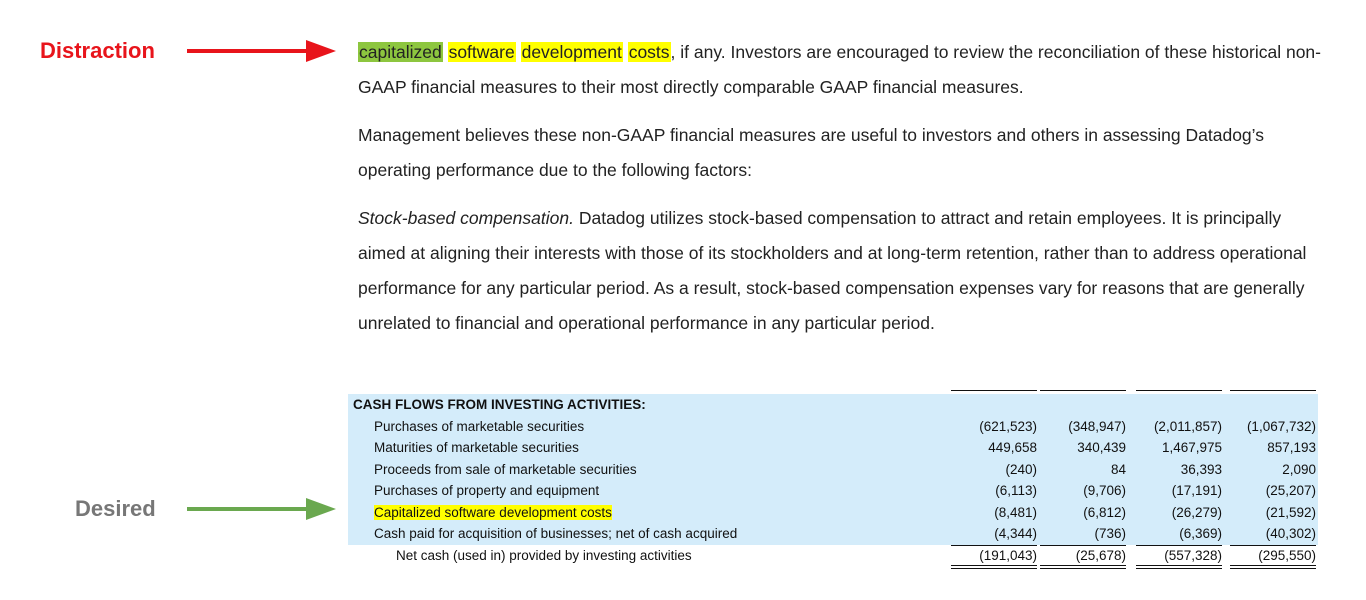  Describe the element at coordinates (499, 404) in the screenshot. I see `table-heading: CASH FLOWS FROM INVESTING ACTIVITIES:` at that location.